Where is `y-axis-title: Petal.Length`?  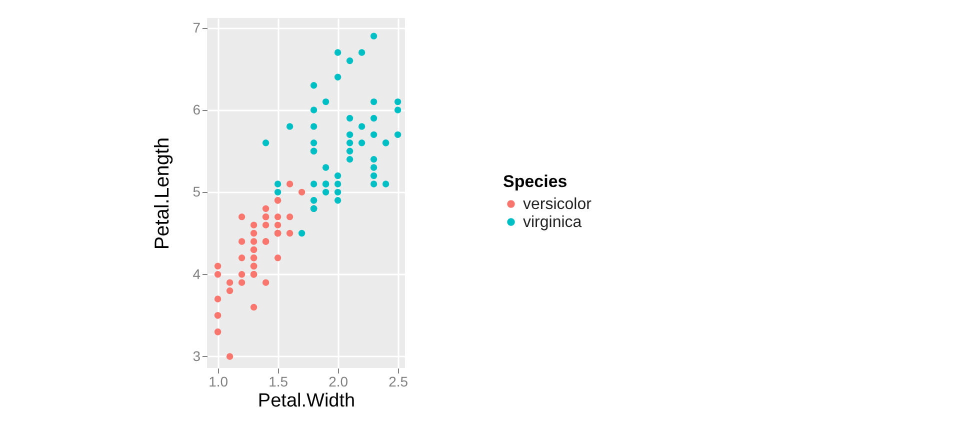
y-axis-title: Petal.Length is located at coordinates (163, 193).